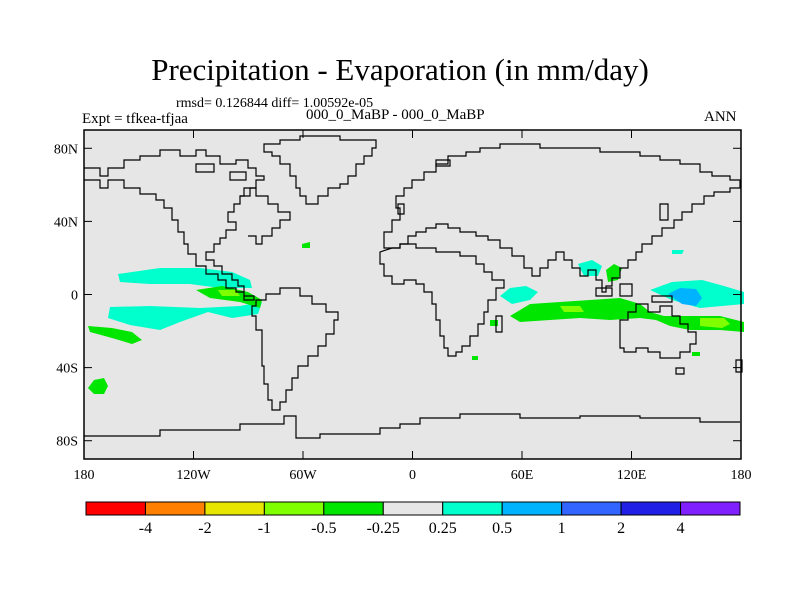  What do you see at coordinates (66, 149) in the screenshot?
I see `y-tick-label: 80N` at bounding box center [66, 149].